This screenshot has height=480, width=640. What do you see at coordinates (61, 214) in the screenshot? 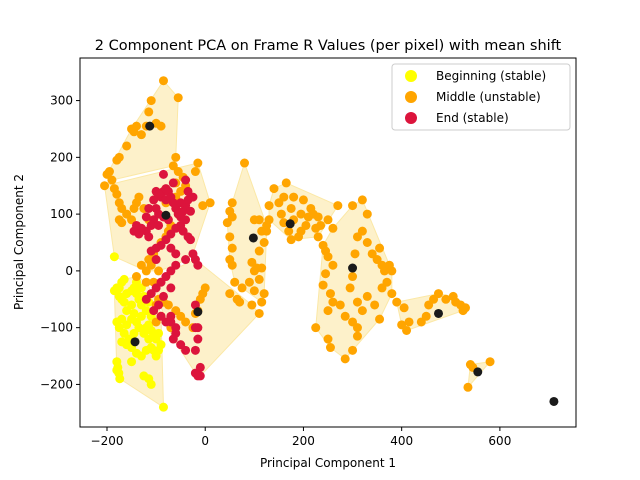
I see `y-tick-label: 100` at bounding box center [61, 214].